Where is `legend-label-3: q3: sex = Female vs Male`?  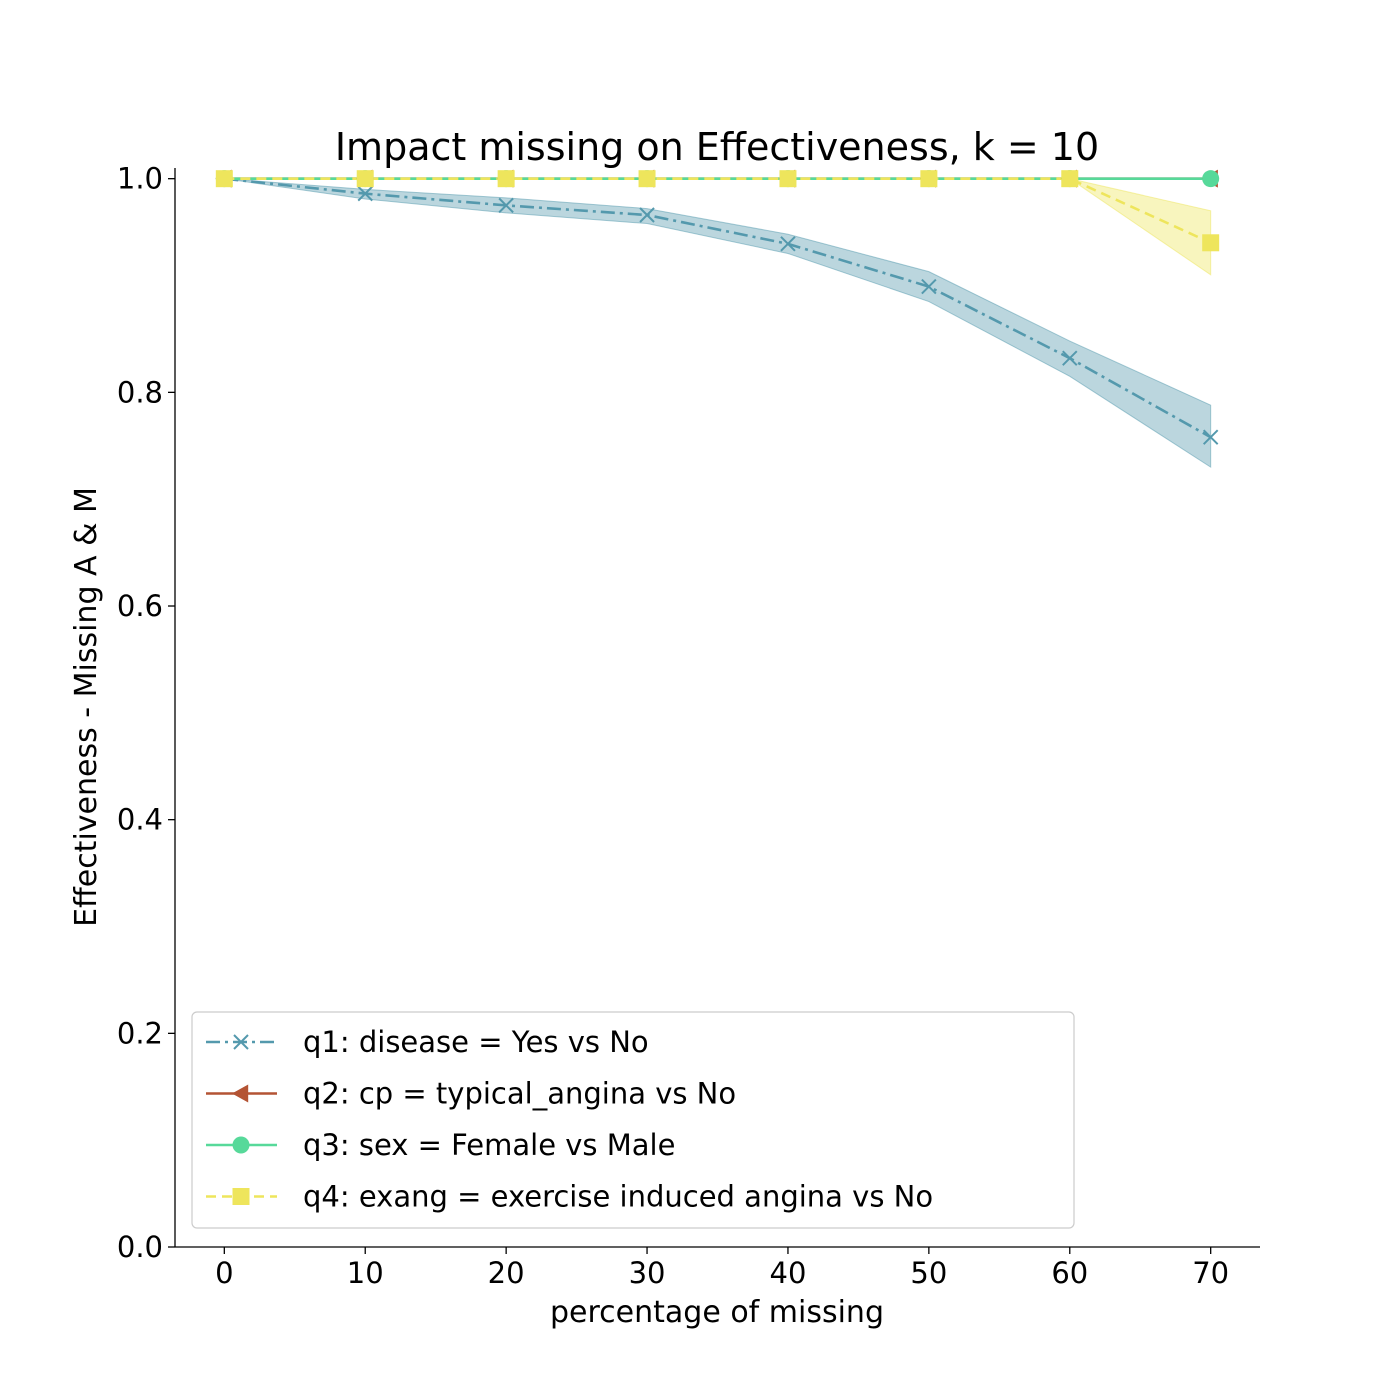
legend-label-3: q3: sex = Female vs Male is located at coordinates (489, 1145).